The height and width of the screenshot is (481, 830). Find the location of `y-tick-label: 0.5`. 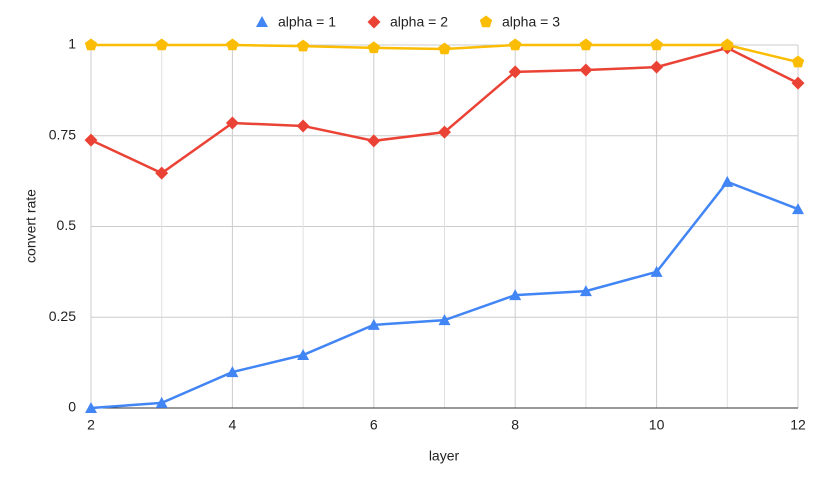

y-tick-label: 0.5 is located at coordinates (67, 225).